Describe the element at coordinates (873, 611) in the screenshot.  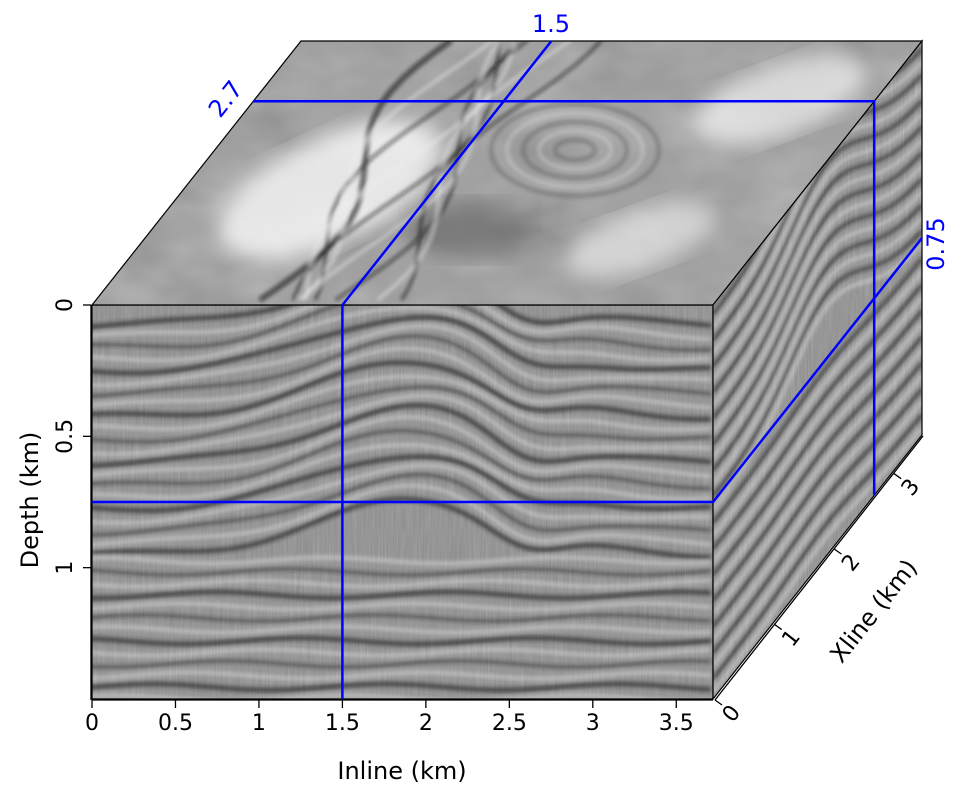
I see `xline-axis-title: Xline (km)` at that location.